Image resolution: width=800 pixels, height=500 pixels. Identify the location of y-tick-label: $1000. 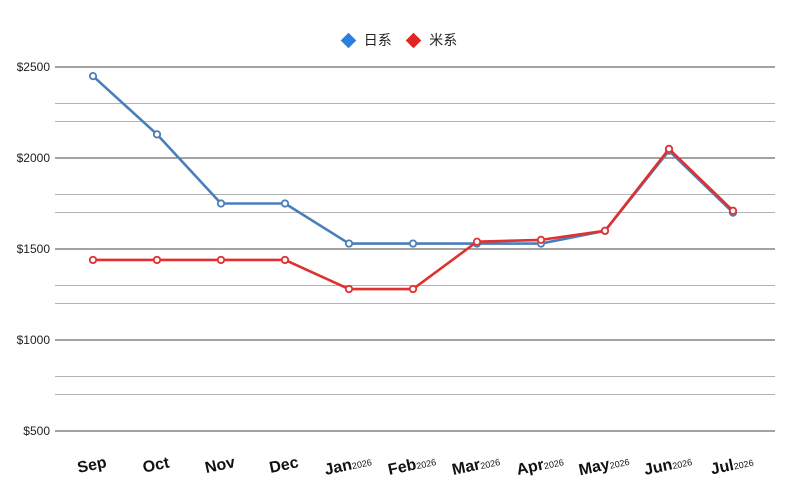
(34, 340).